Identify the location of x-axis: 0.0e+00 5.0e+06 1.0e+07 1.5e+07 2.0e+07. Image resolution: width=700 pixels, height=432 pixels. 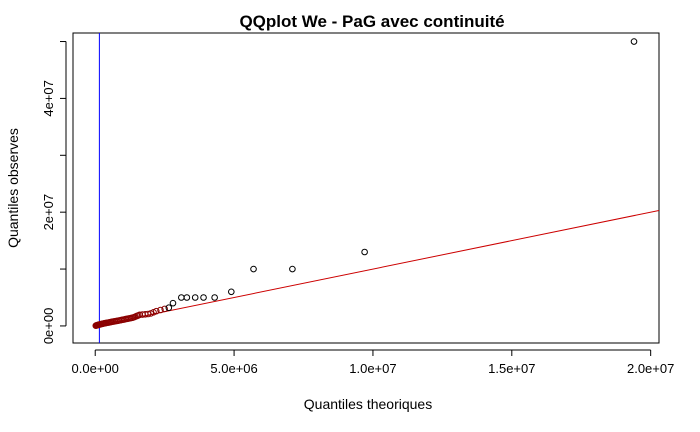
(373, 362).